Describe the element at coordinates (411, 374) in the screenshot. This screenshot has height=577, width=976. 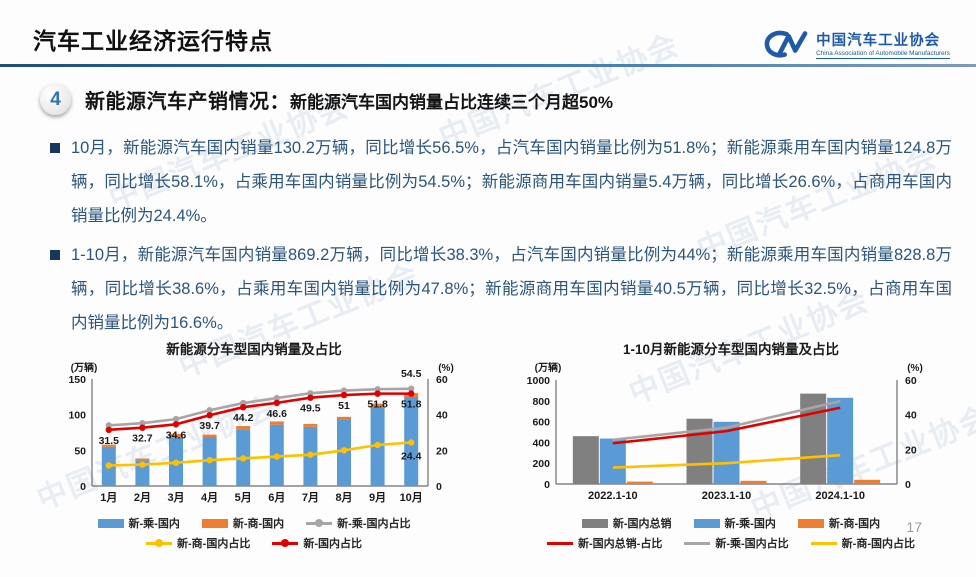
I see `svg-text: 54.5` at that location.